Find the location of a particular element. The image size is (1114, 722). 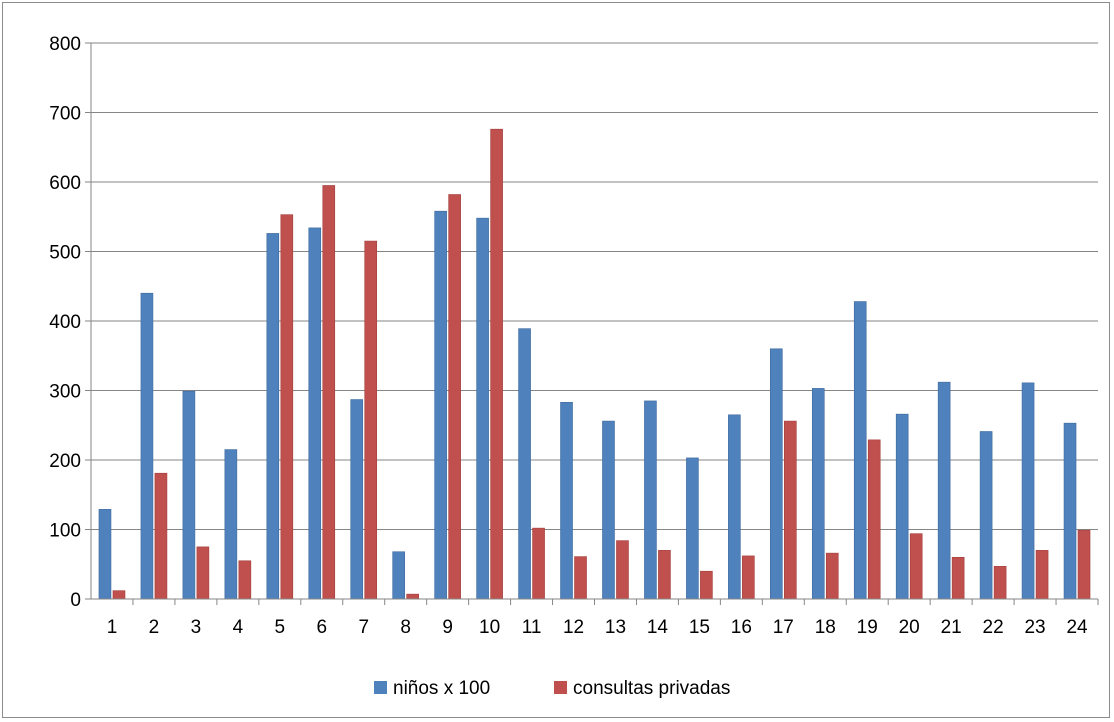

x-tick-label: 17 is located at coordinates (783, 627).